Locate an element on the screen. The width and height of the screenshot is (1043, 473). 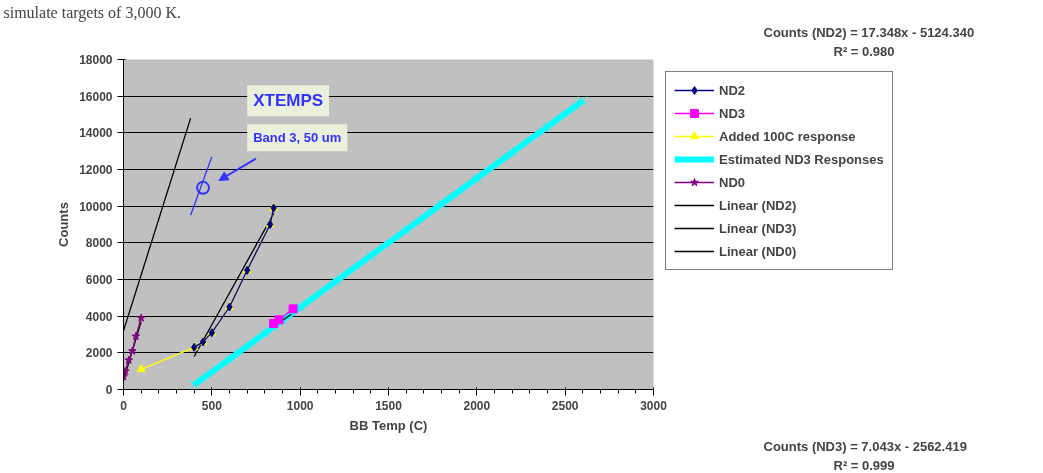
y-tick-label: 6000 is located at coordinates (99, 280).